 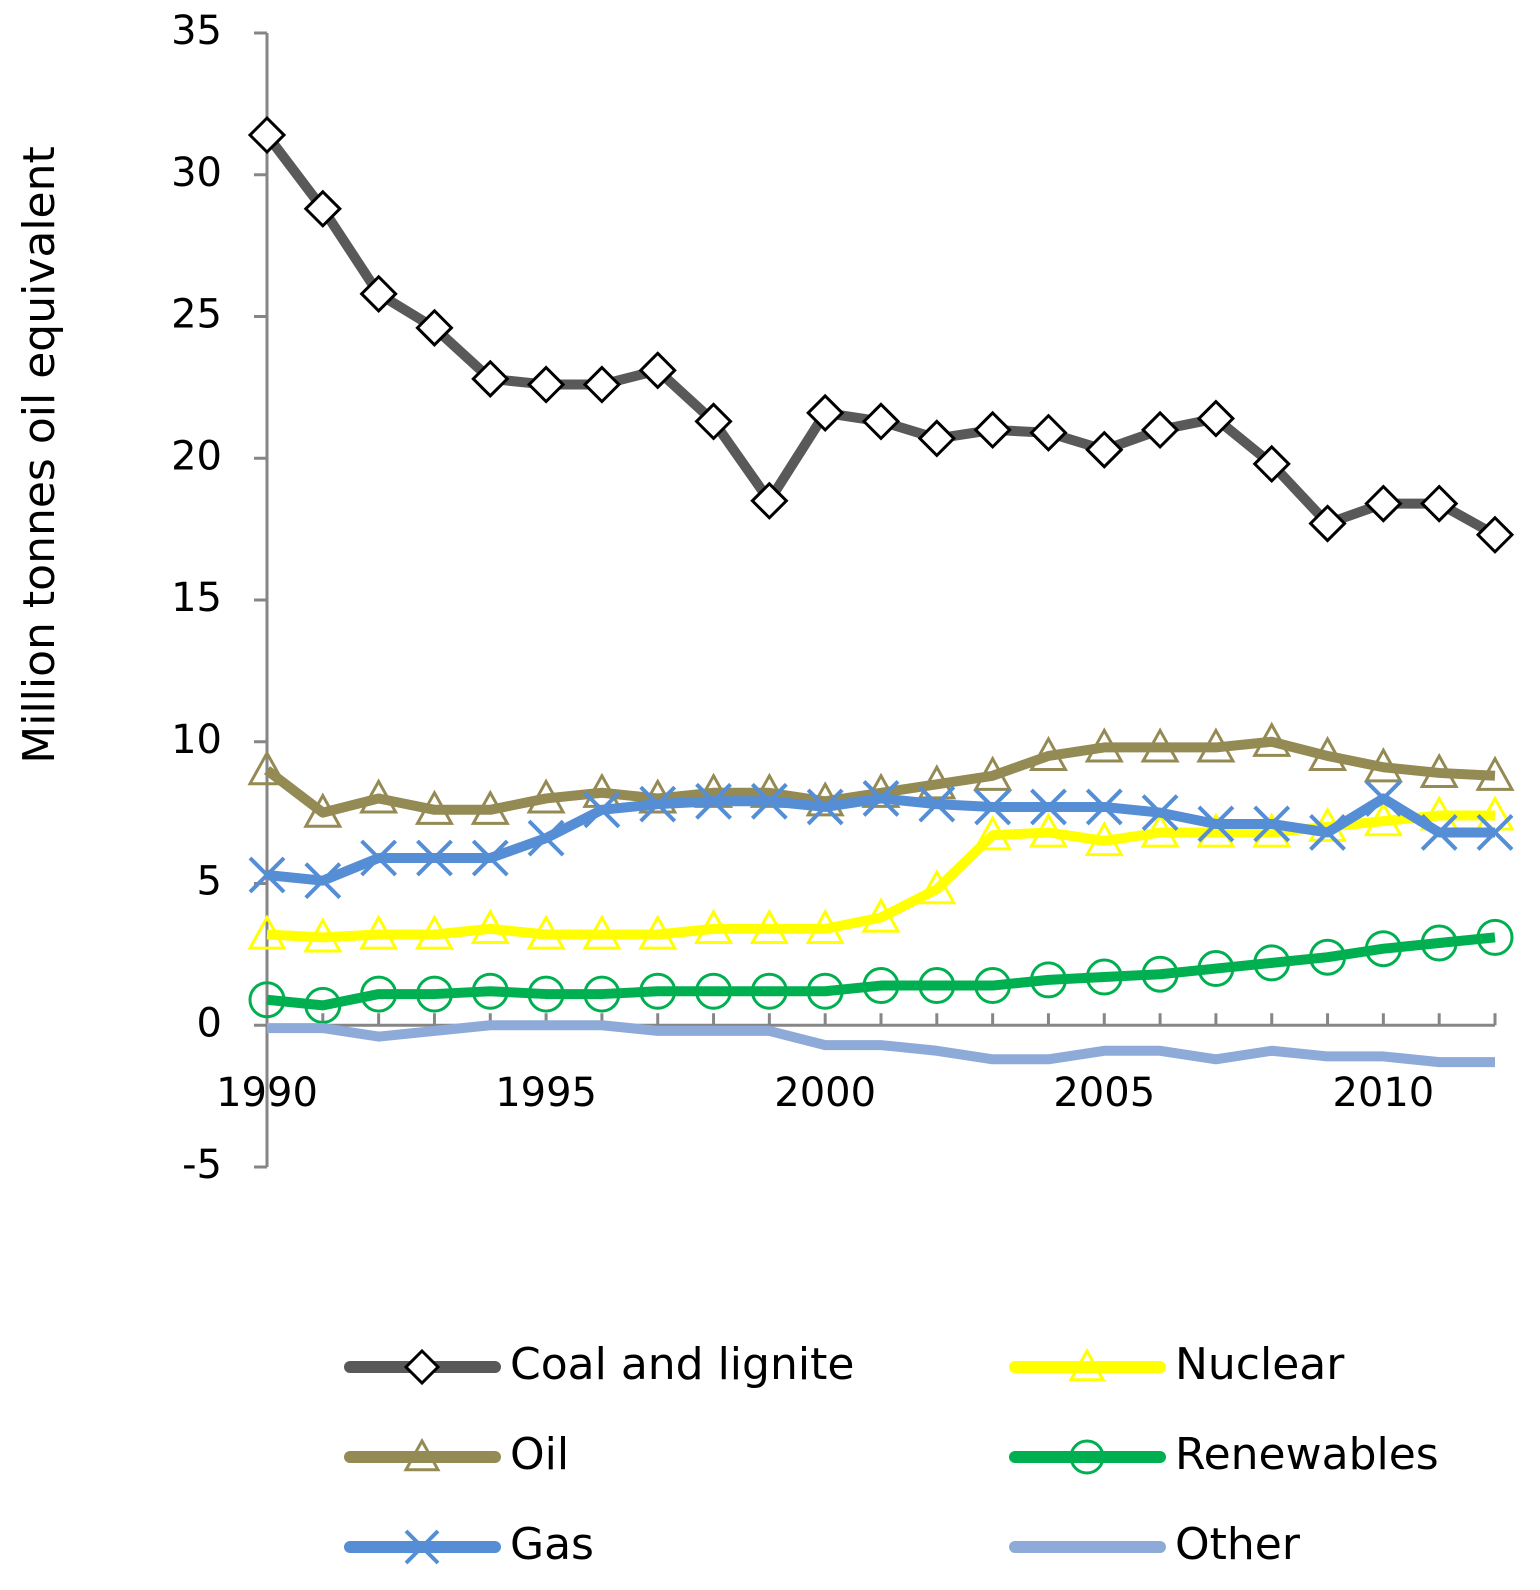 I want to click on legend-label: Other, so click(x=1238, y=1544).